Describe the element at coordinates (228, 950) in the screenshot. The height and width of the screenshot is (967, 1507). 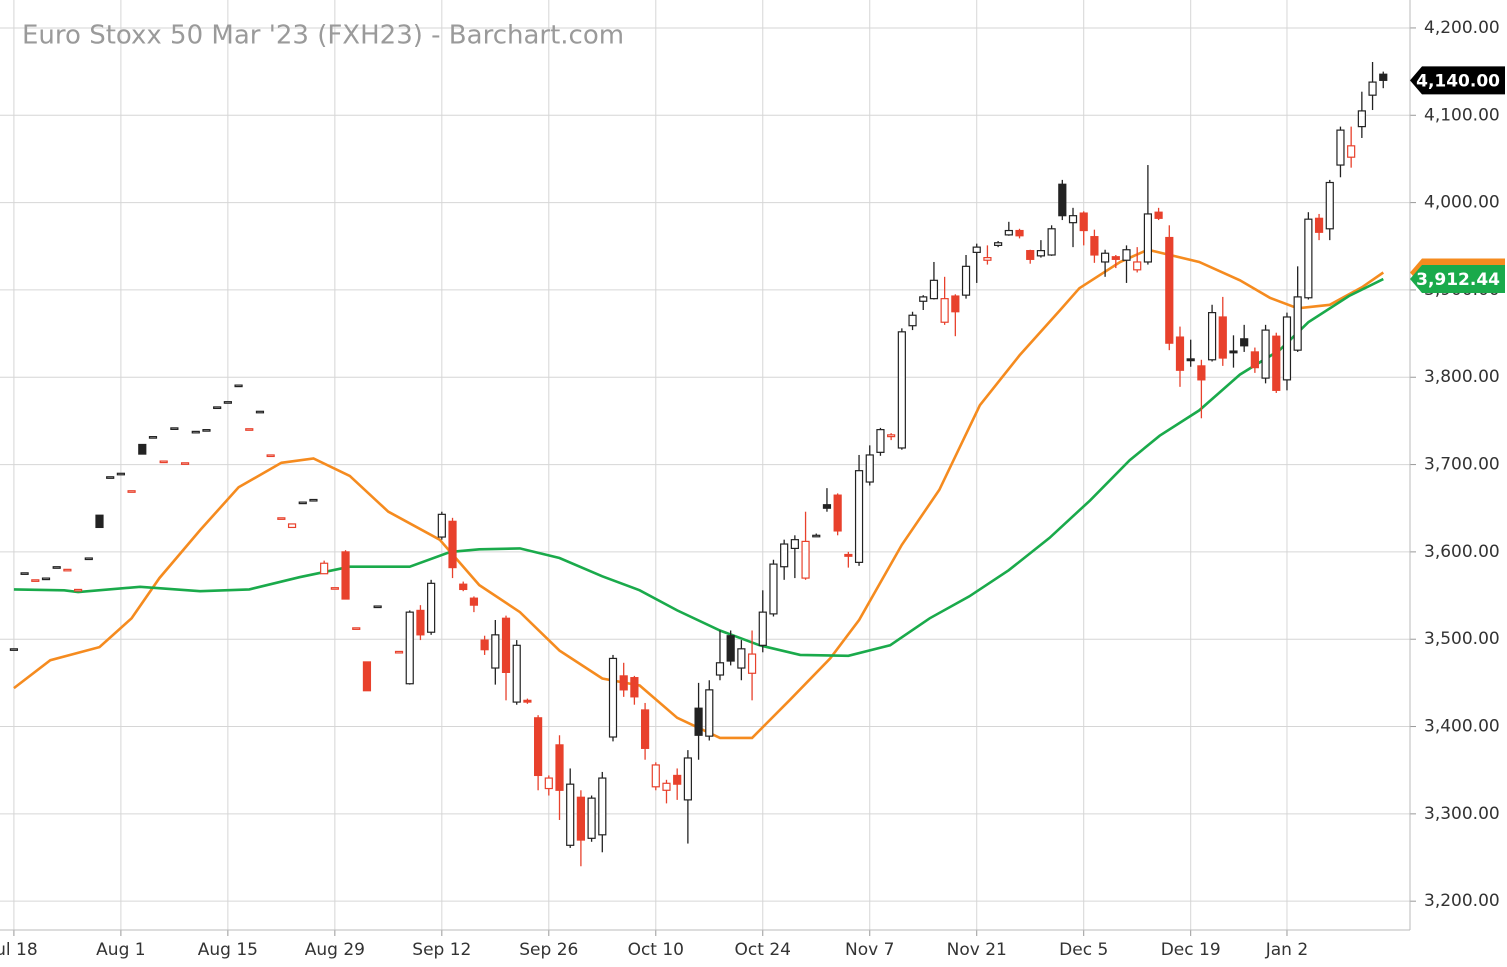
I see `x-tick-label: Aug 15` at that location.